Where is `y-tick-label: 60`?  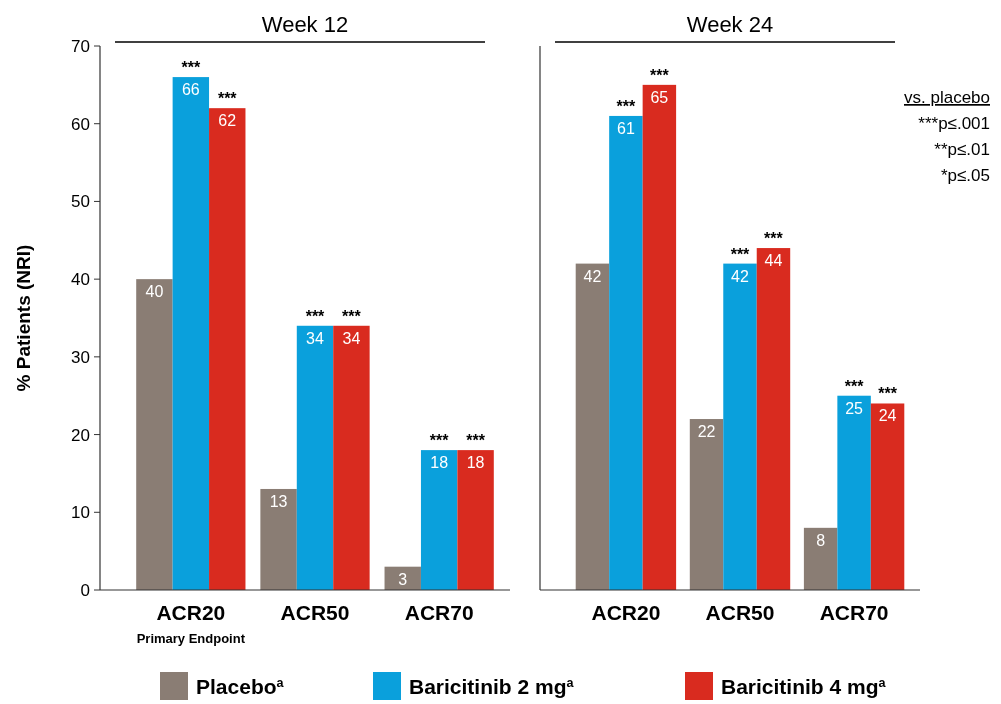
y-tick-label: 60 is located at coordinates (80, 124).